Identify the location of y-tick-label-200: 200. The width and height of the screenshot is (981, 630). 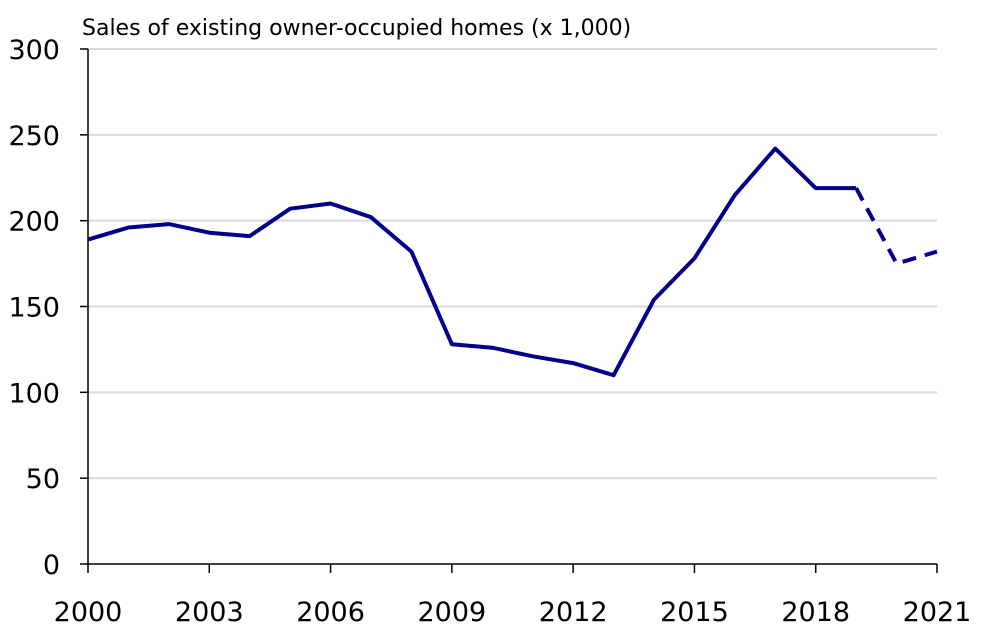
(34, 222).